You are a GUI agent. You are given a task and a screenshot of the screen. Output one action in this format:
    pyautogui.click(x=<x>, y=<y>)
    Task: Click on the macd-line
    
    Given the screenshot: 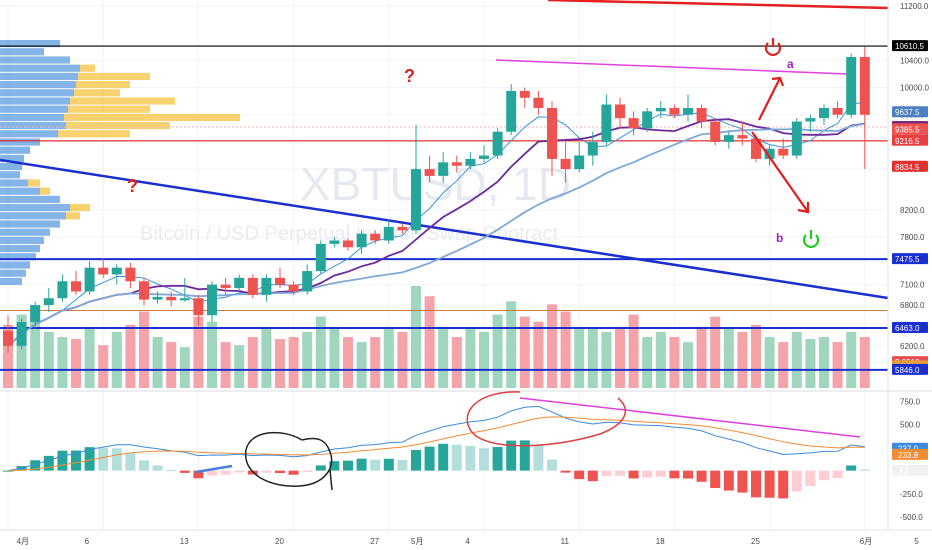 What is the action you would take?
    pyautogui.click(x=436, y=438)
    